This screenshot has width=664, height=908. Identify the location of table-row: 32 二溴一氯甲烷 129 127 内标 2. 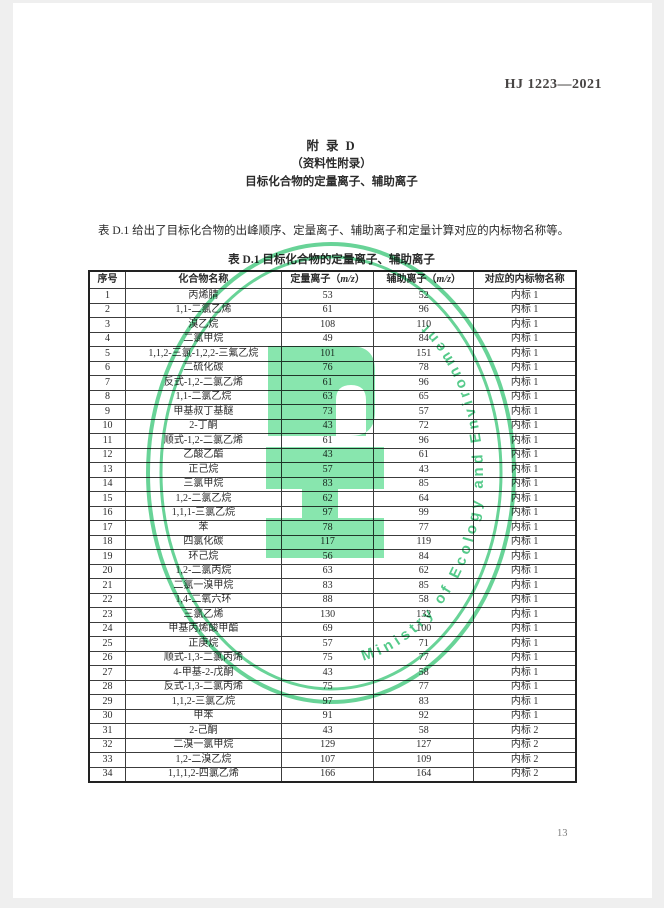
(332, 745).